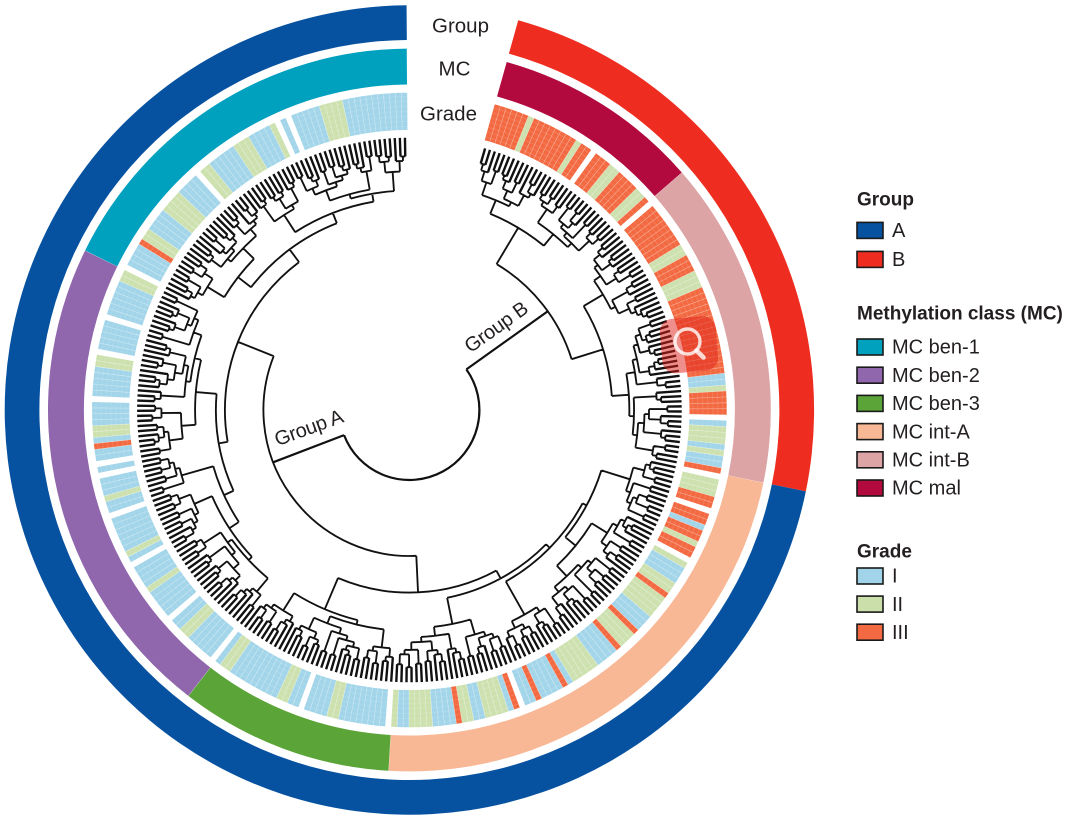  I want to click on svg-text: A, so click(899, 231).